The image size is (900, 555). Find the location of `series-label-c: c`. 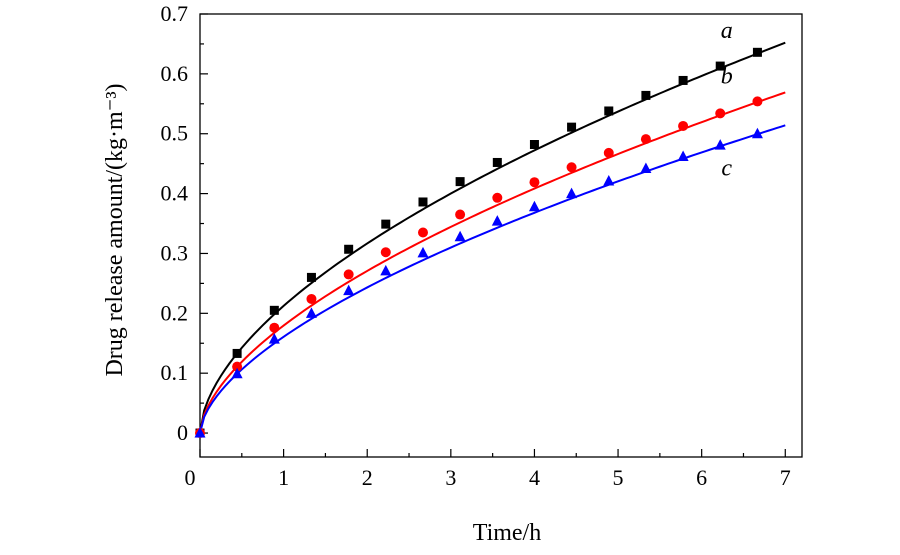

series-label-c: c is located at coordinates (726, 169).